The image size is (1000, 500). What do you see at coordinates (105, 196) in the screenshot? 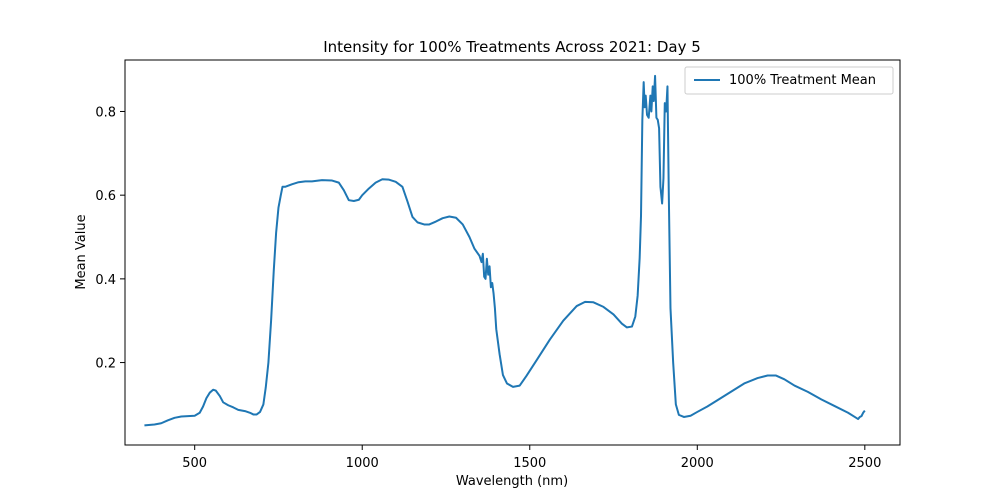
I see `y-tick-label: 0.6` at bounding box center [105, 196].